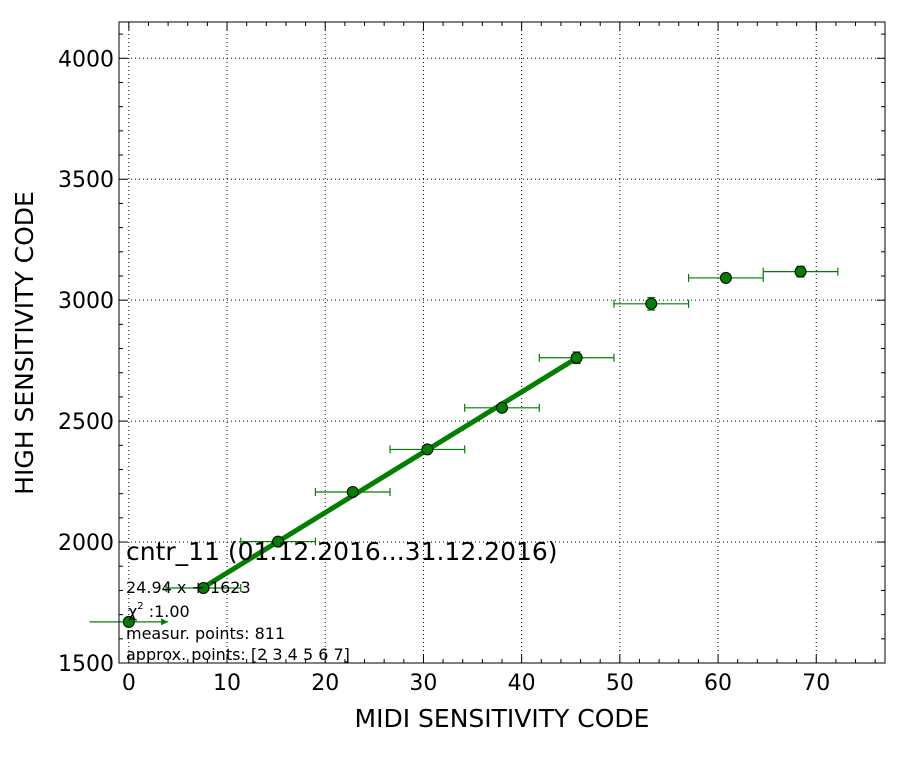 The width and height of the screenshot is (912, 762). Describe the element at coordinates (342, 551) in the screenshot. I see `annotation-title: cntr_11 (01.12.2016...31.12.2016)` at that location.